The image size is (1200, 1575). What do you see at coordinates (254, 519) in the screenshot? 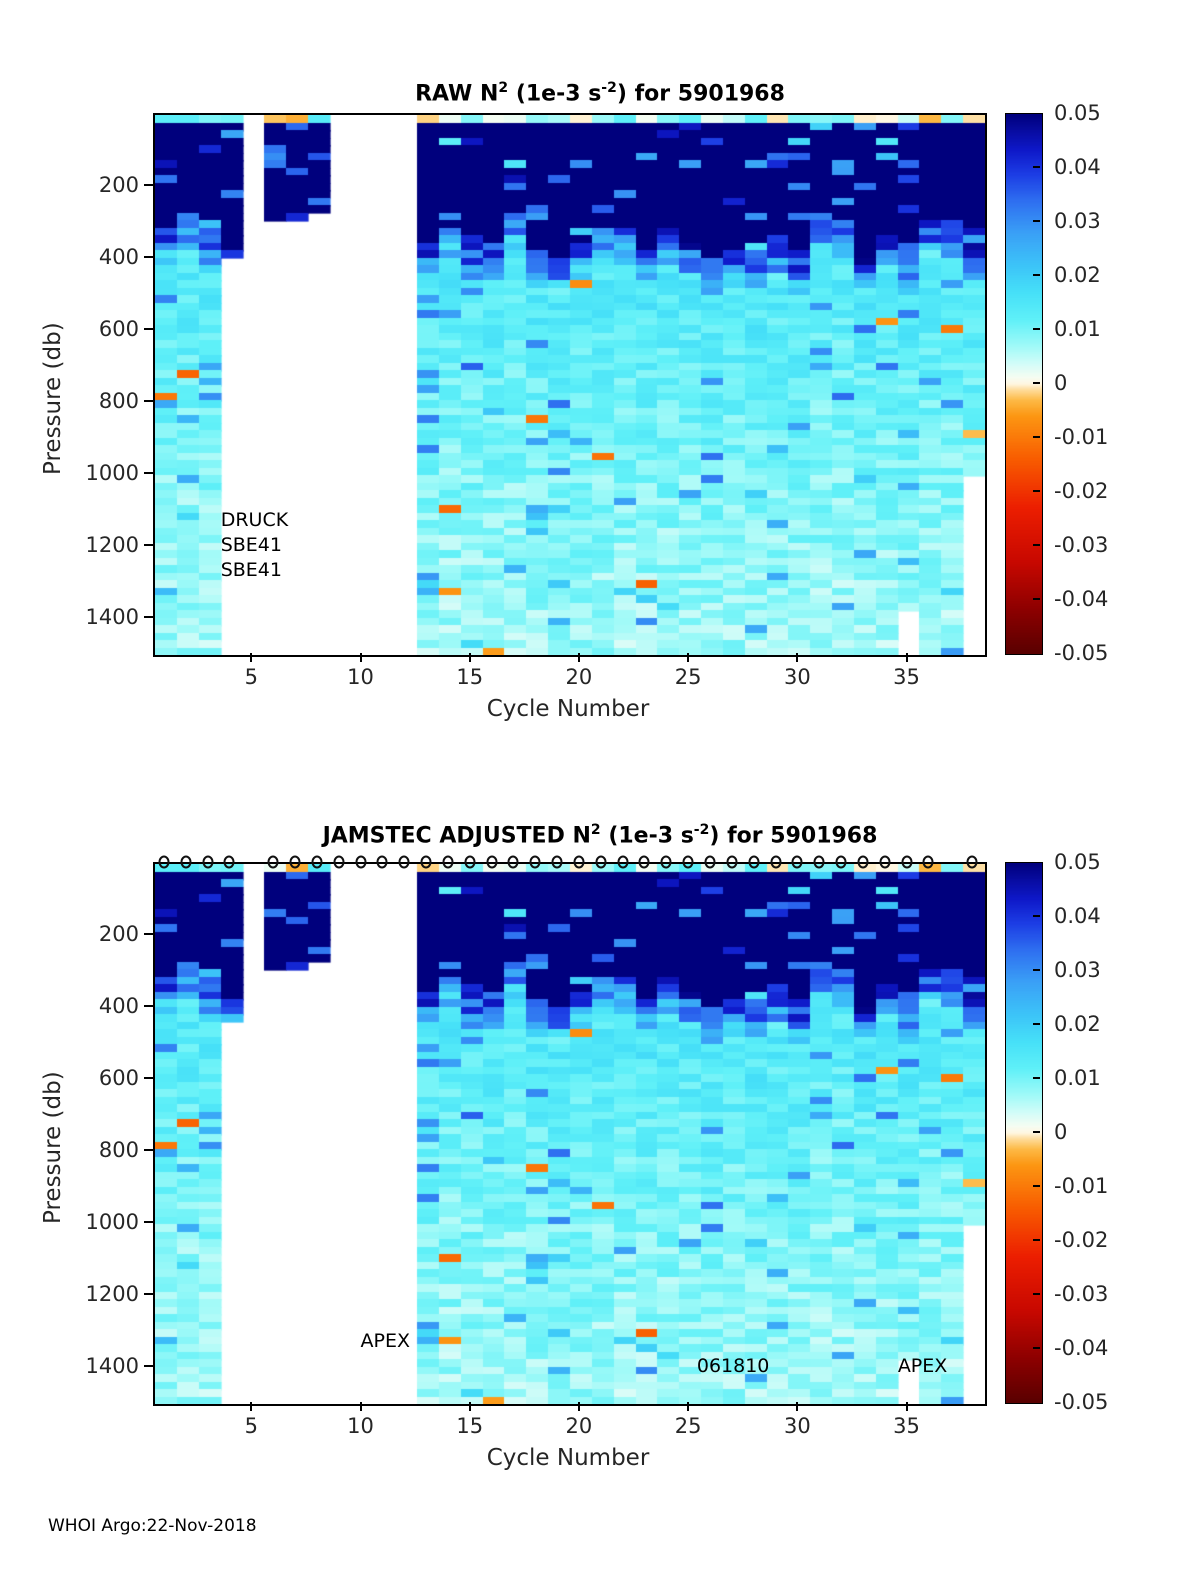
I see `plot-annotation: DRUCK` at bounding box center [254, 519].